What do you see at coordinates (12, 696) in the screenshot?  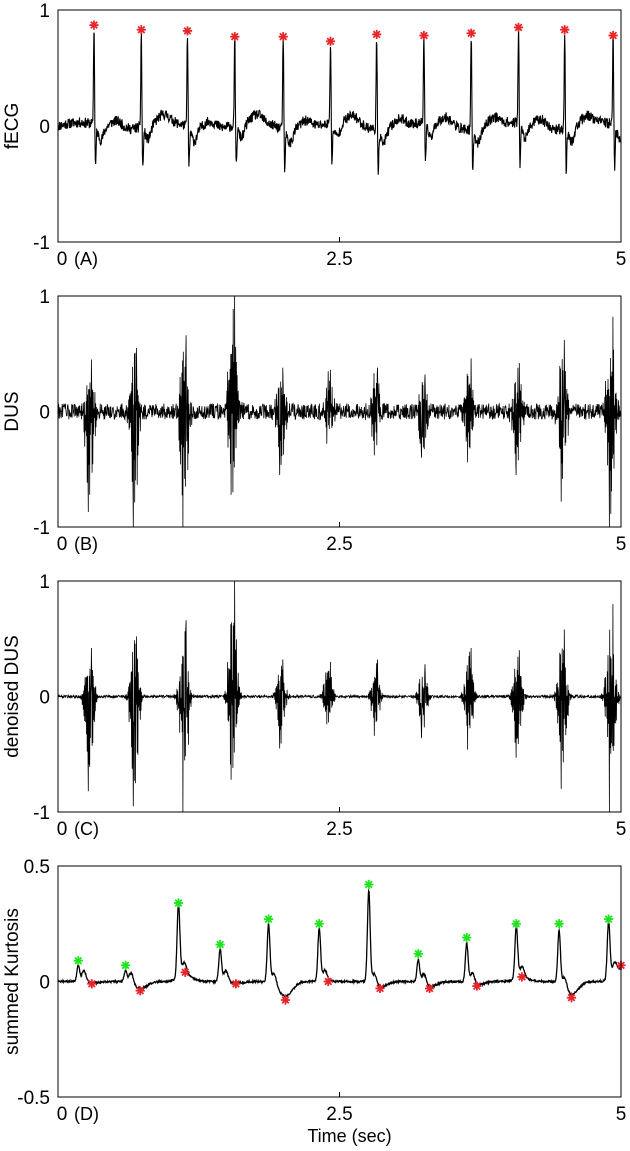 I see `panel-c-ylabel: denoised DUS` at bounding box center [12, 696].